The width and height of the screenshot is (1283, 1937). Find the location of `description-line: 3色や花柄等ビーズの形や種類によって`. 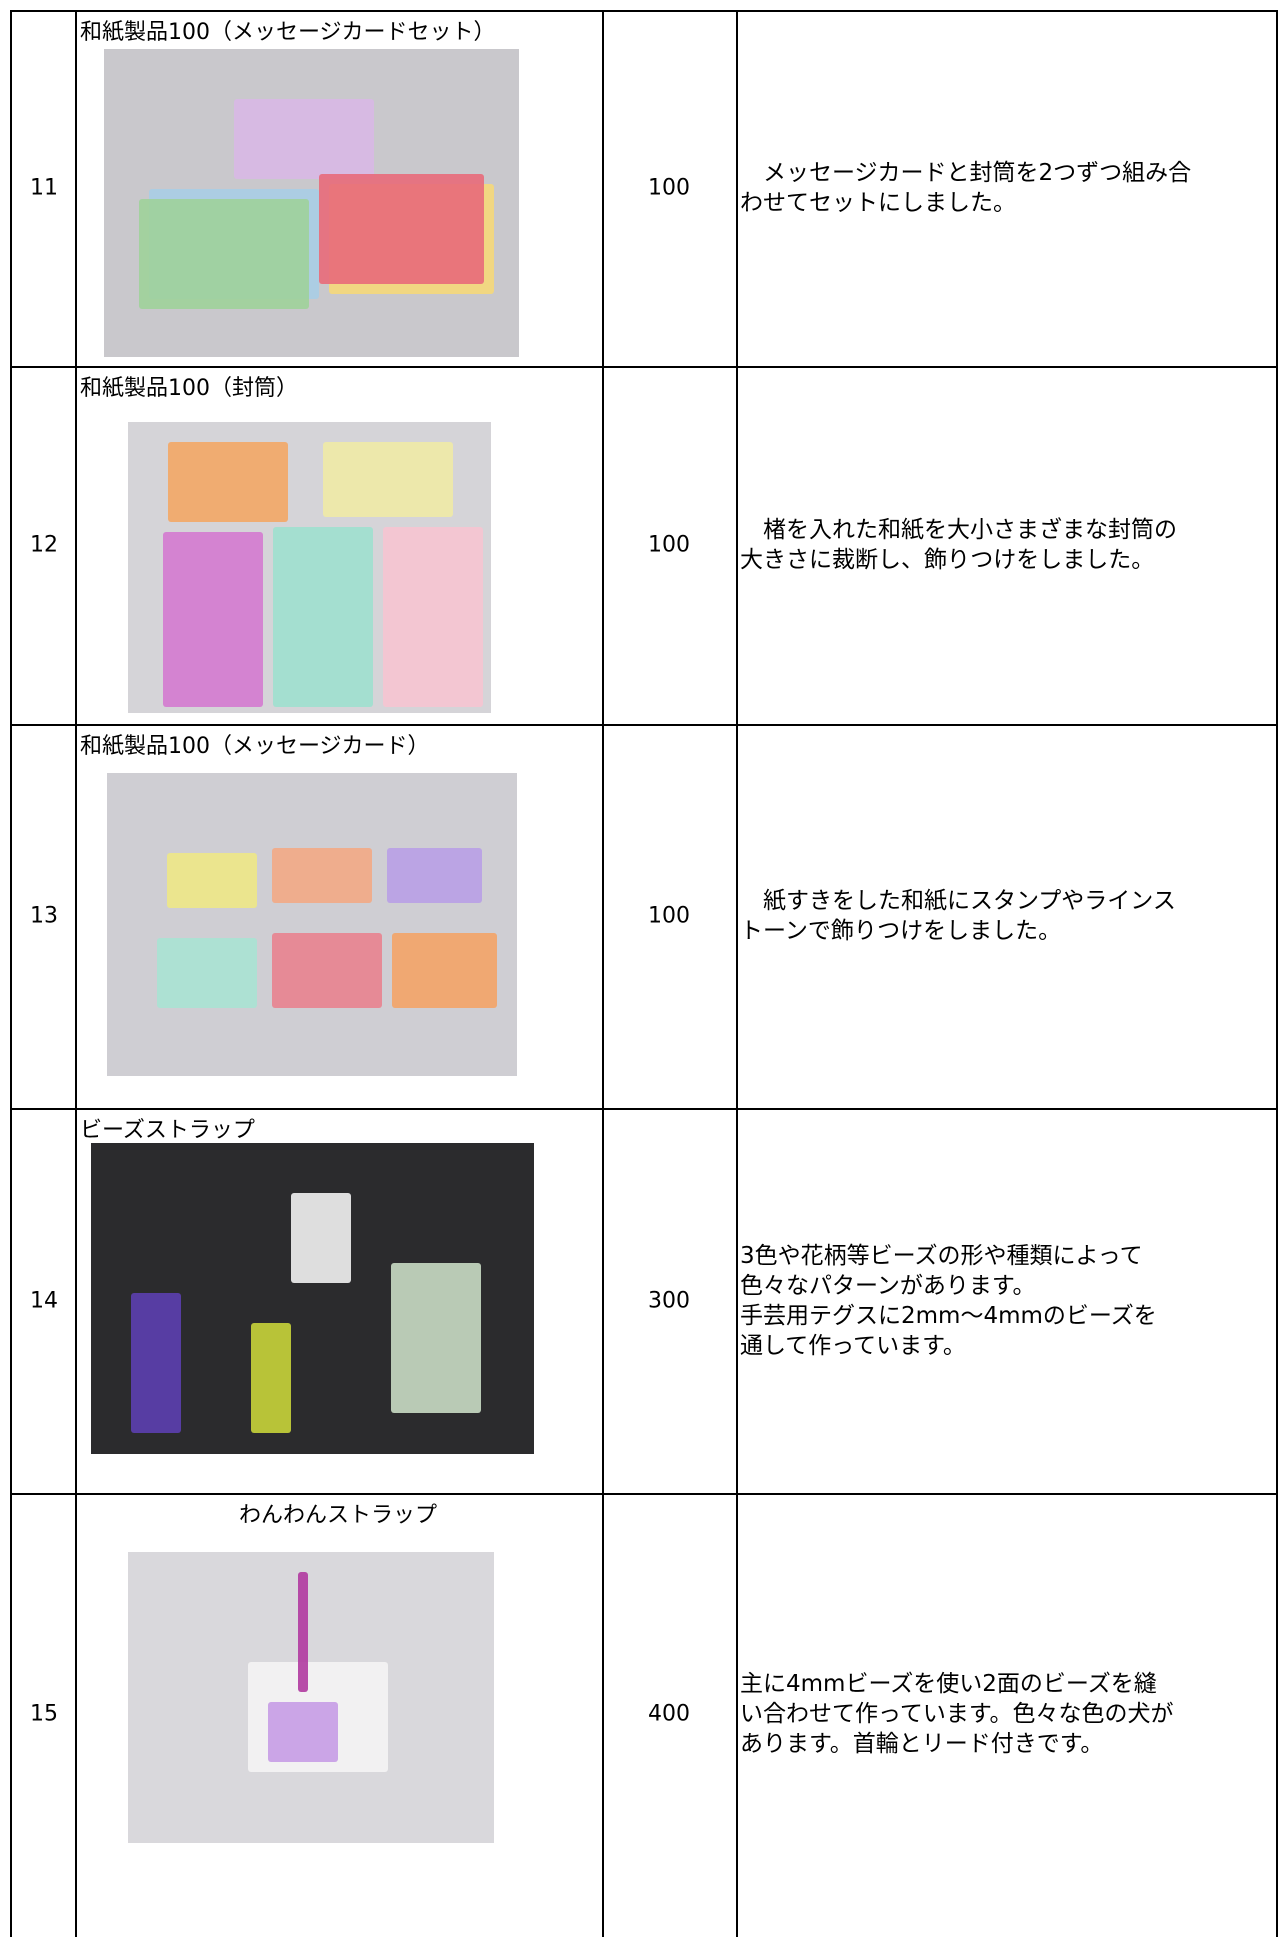

description-line: 3色や花柄等ビーズの形や種類によって is located at coordinates (941, 1255).